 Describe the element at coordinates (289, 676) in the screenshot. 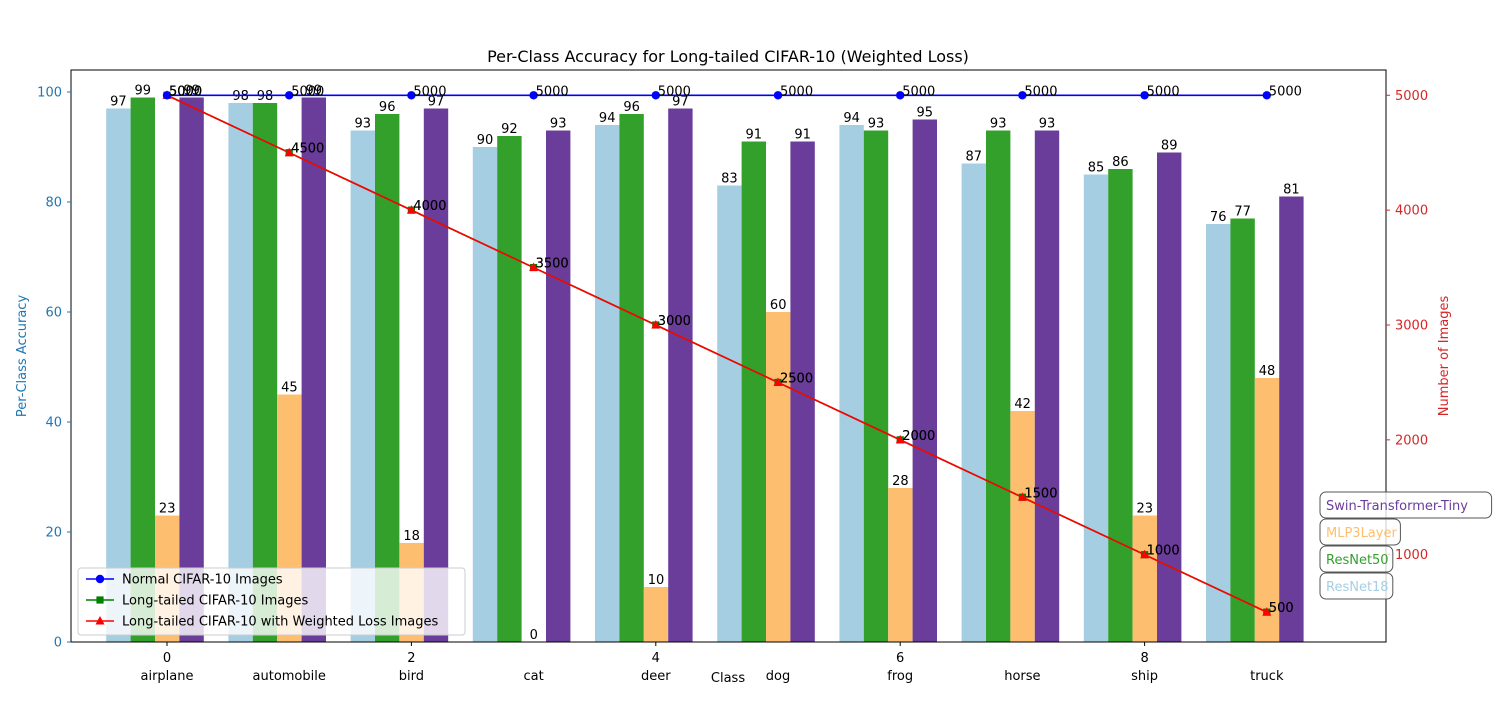

I see `category-label: automobile` at that location.